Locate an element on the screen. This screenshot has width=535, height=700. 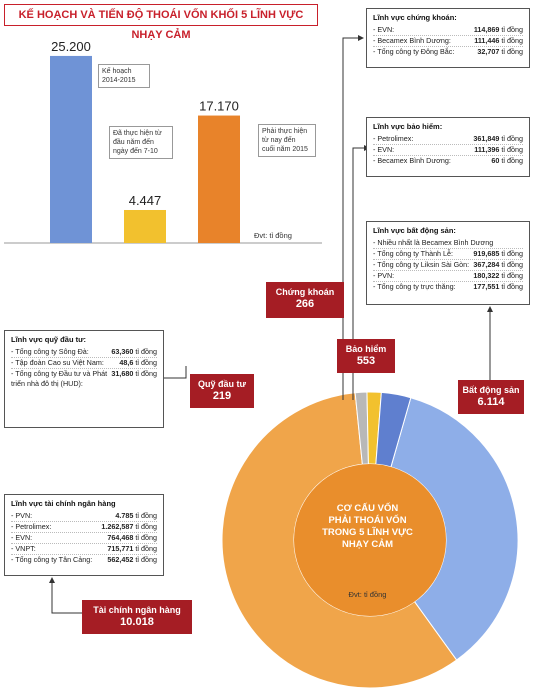
detail-row-name: - Tổng công ty Đông Bắc: is located at coordinates (414, 51).